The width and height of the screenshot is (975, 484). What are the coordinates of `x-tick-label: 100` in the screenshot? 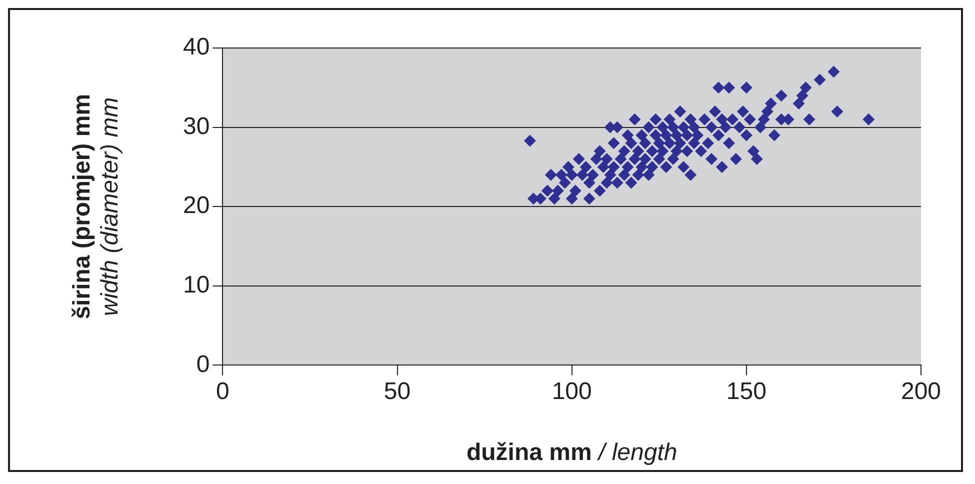 It's located at (572, 392).